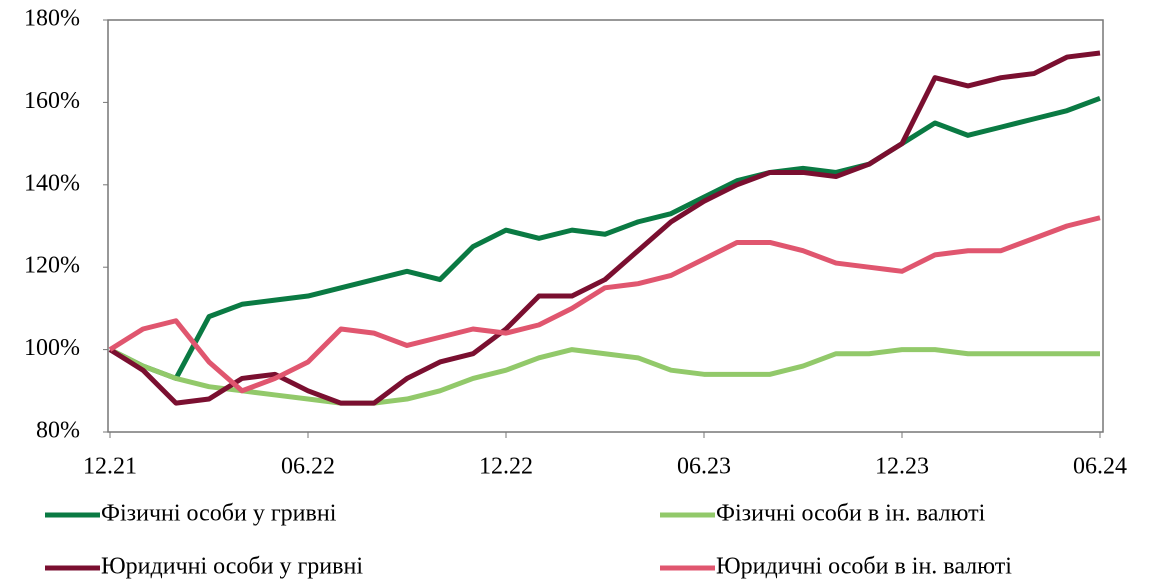 The image size is (1149, 584). Describe the element at coordinates (58, 431) in the screenshot. I see `y-tick-label: 80%` at that location.